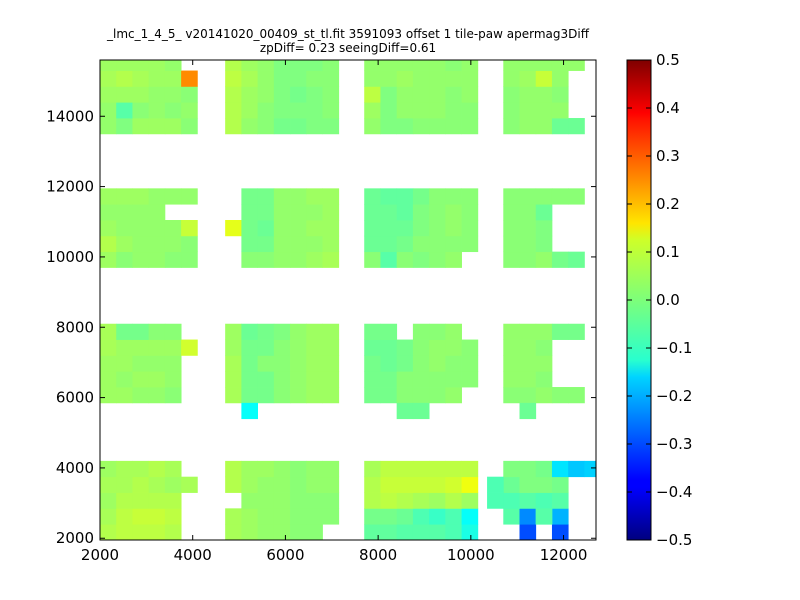  Describe the element at coordinates (668, 60) in the screenshot. I see `colorbar-tick-label: 0.5` at that location.